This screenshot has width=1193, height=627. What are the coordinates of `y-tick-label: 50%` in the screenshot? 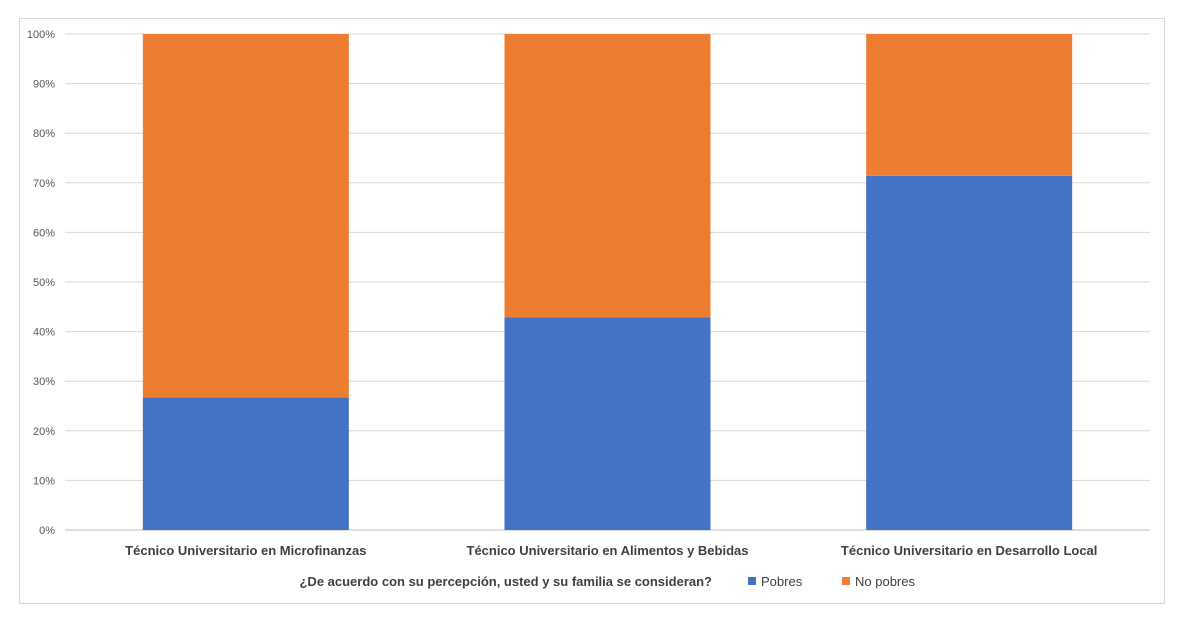 It's located at (44, 283).